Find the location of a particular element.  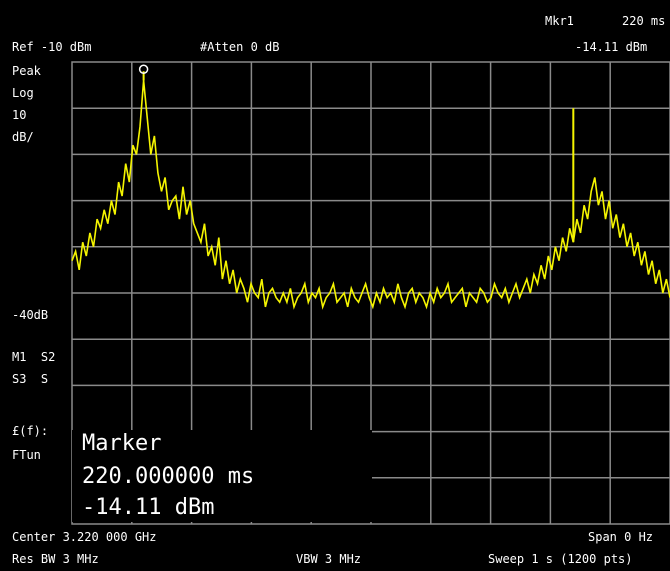

ref-mark-label: -40dB is located at coordinates (30, 315).